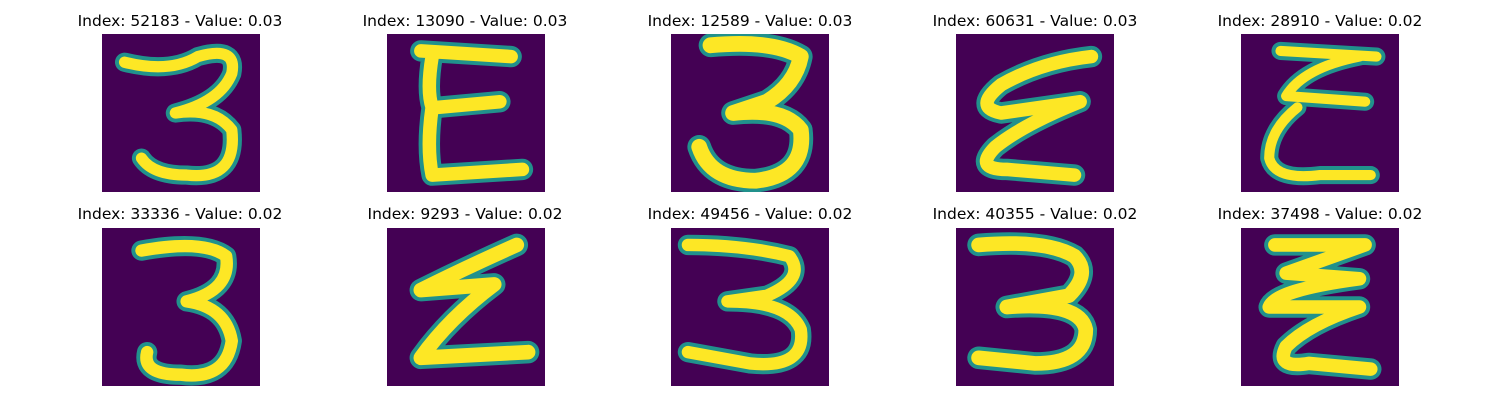  I want to click on panel-title: Index: 12589 - Value: 0.03, so click(750, 21).